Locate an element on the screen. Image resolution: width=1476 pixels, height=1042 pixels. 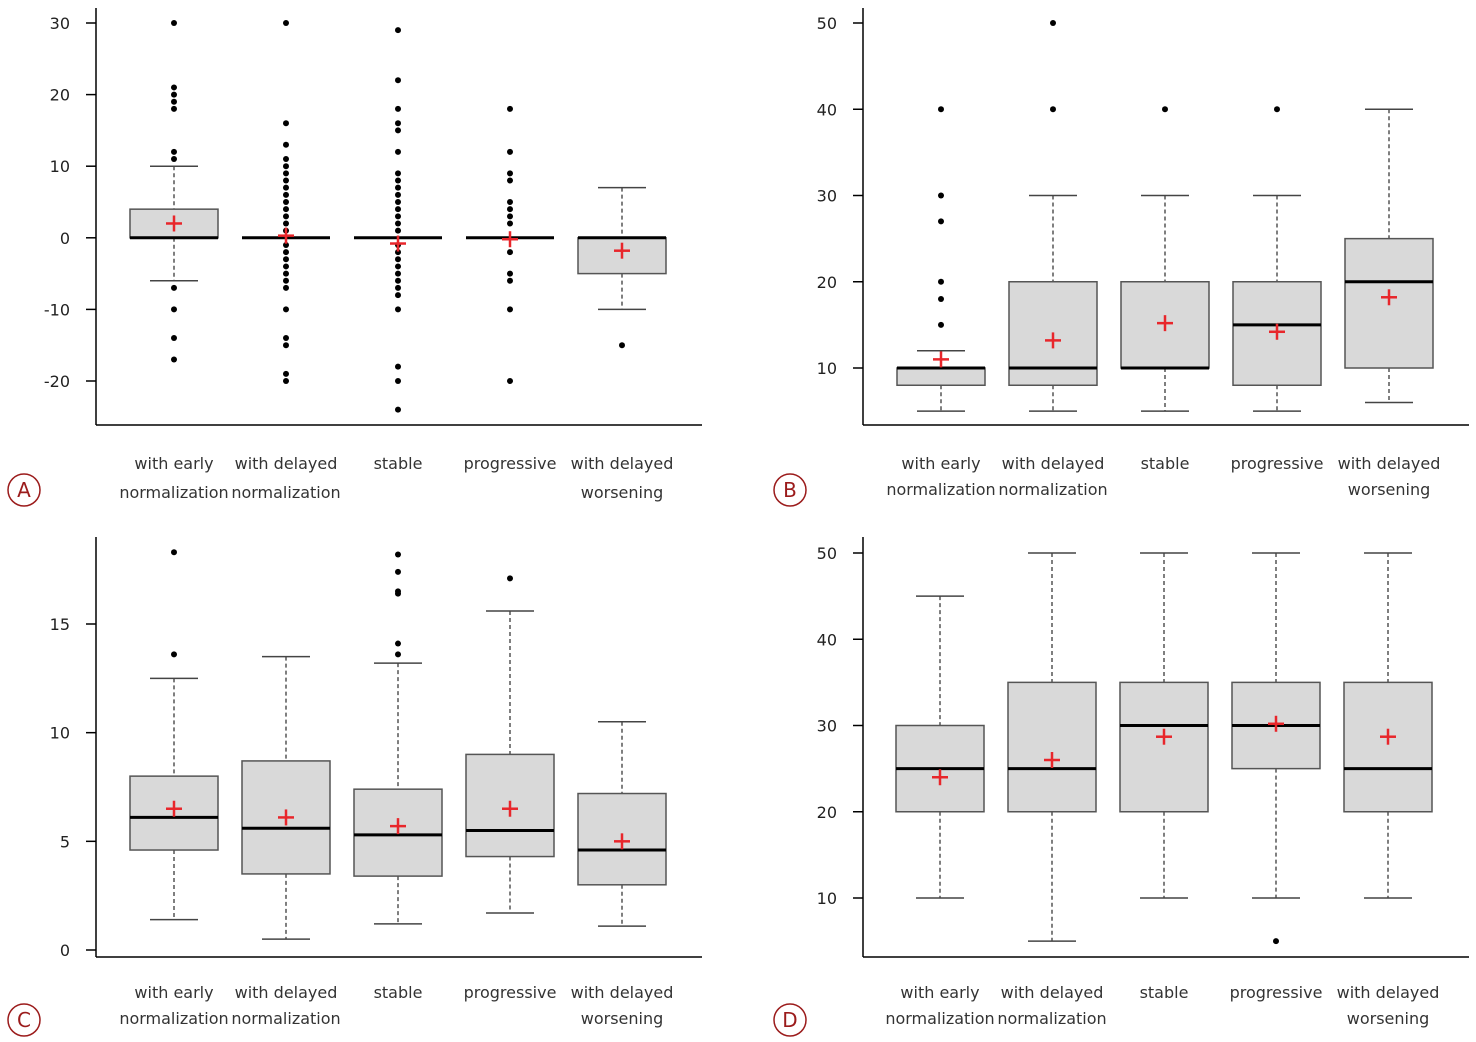
y-tick-label: 5 is located at coordinates (65, 841).